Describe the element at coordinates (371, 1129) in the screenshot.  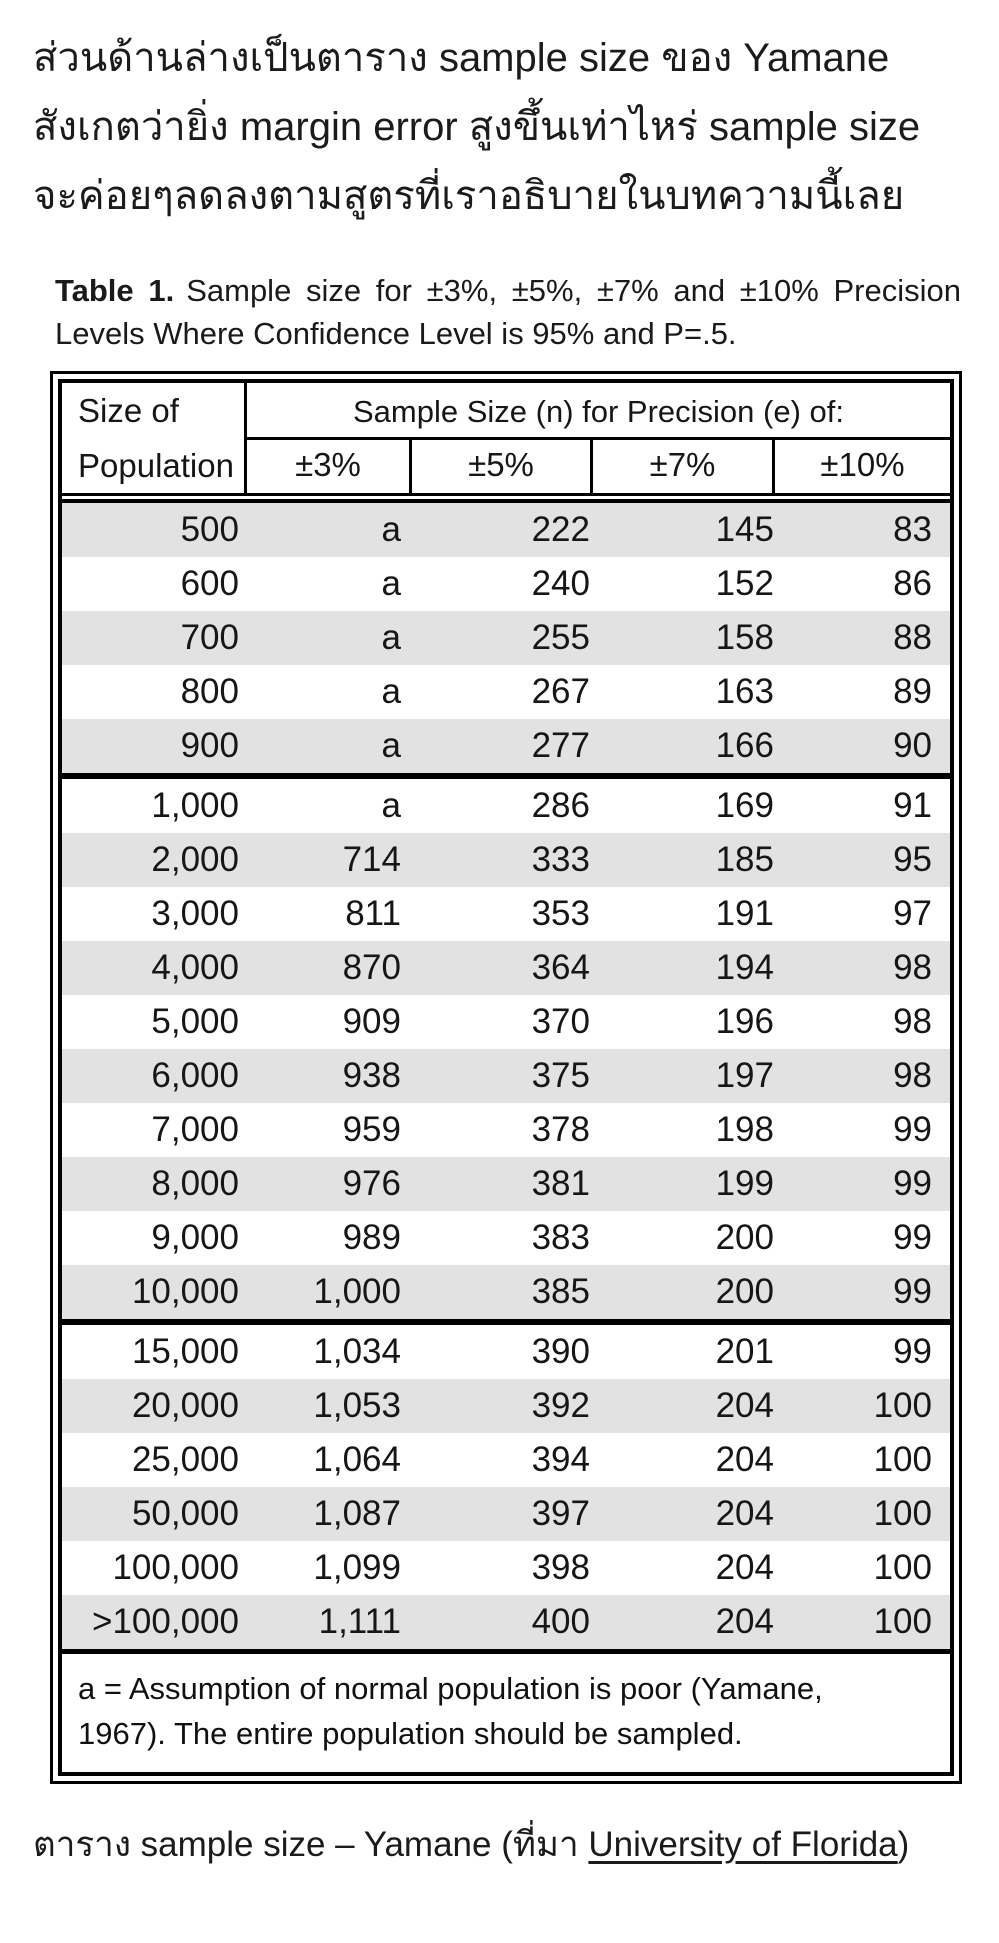
I see `sample-size-cell: 959` at that location.